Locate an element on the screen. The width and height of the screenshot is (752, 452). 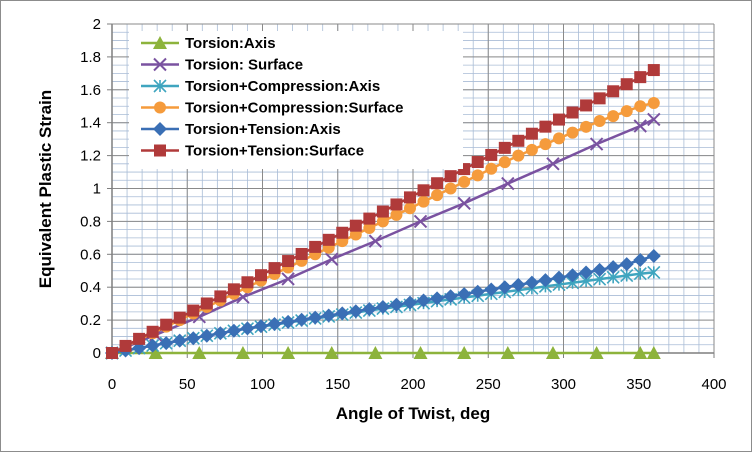
x-tick-label: 50 is located at coordinates (187, 384).